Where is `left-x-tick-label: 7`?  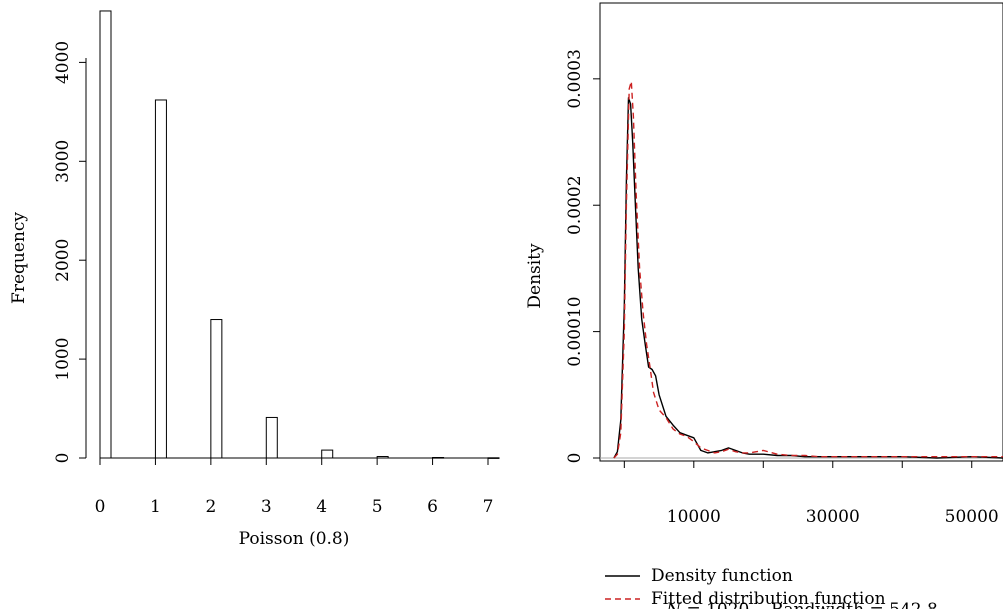 left-x-tick-label: 7 is located at coordinates (488, 507).